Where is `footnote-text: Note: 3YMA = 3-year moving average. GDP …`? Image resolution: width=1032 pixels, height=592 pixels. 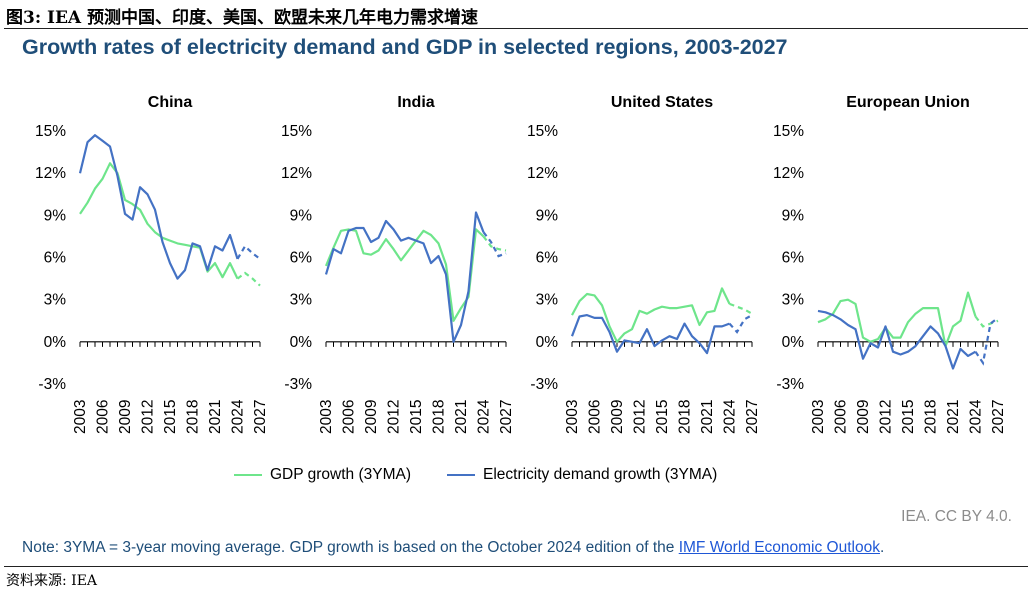 footnote-text: Note: 3YMA = 3-year moving average. GDP … is located at coordinates (350, 547).